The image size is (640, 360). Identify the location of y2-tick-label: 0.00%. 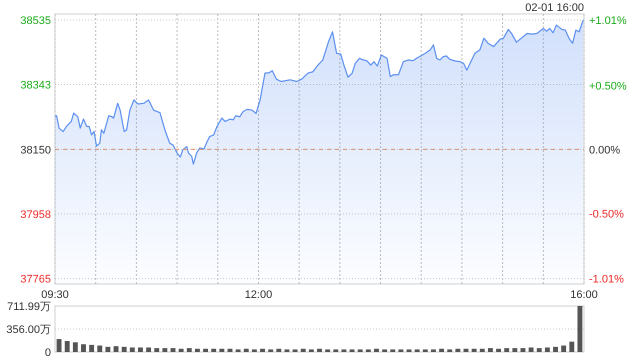
(604, 150).